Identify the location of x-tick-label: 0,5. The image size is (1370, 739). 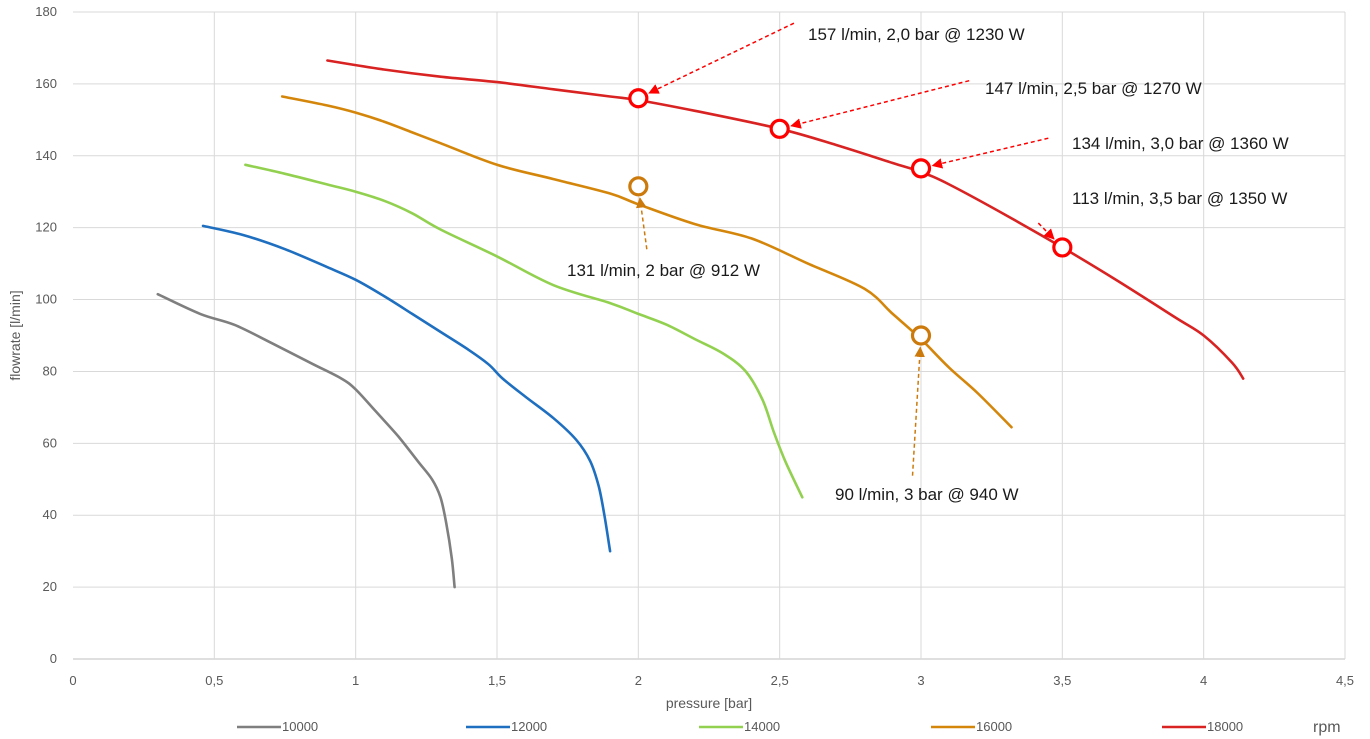
(214, 680).